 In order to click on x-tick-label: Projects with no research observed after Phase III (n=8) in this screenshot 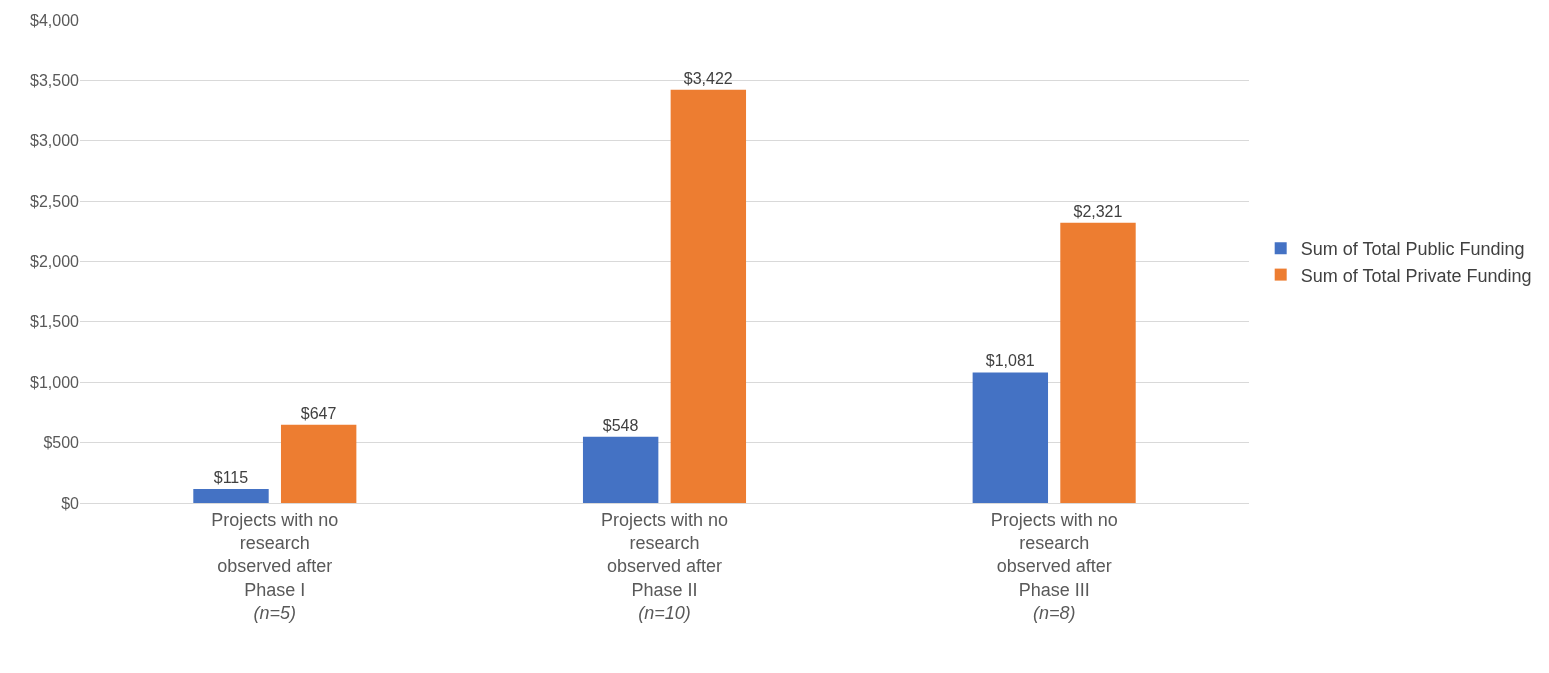, I will do `click(1054, 566)`.